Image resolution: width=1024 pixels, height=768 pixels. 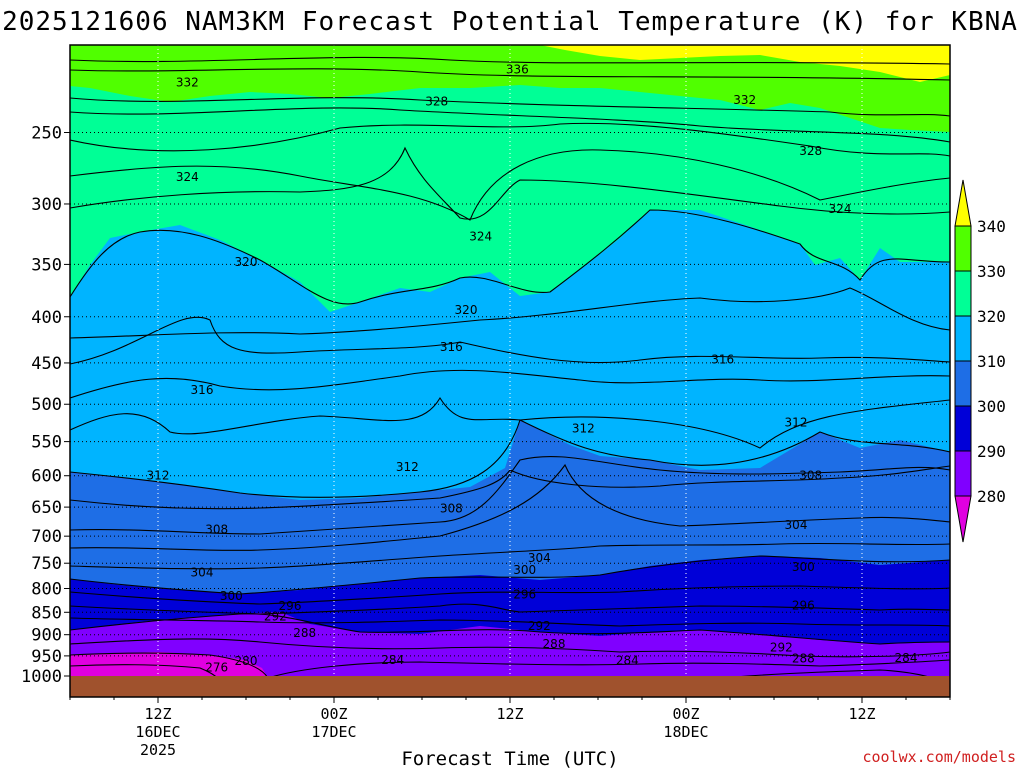 I want to click on x-tick-label: 18DEC, so click(x=685, y=732).